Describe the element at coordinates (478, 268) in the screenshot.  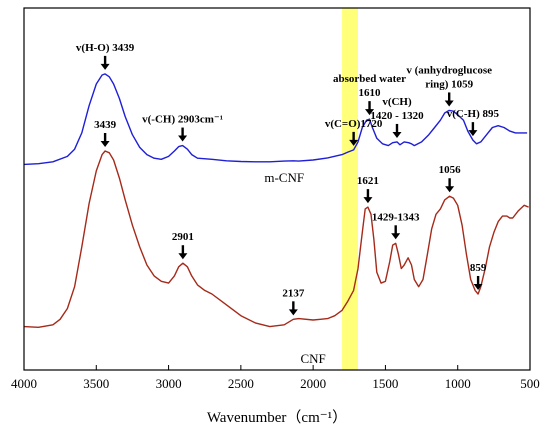
I see `annotation-label: 859` at that location.